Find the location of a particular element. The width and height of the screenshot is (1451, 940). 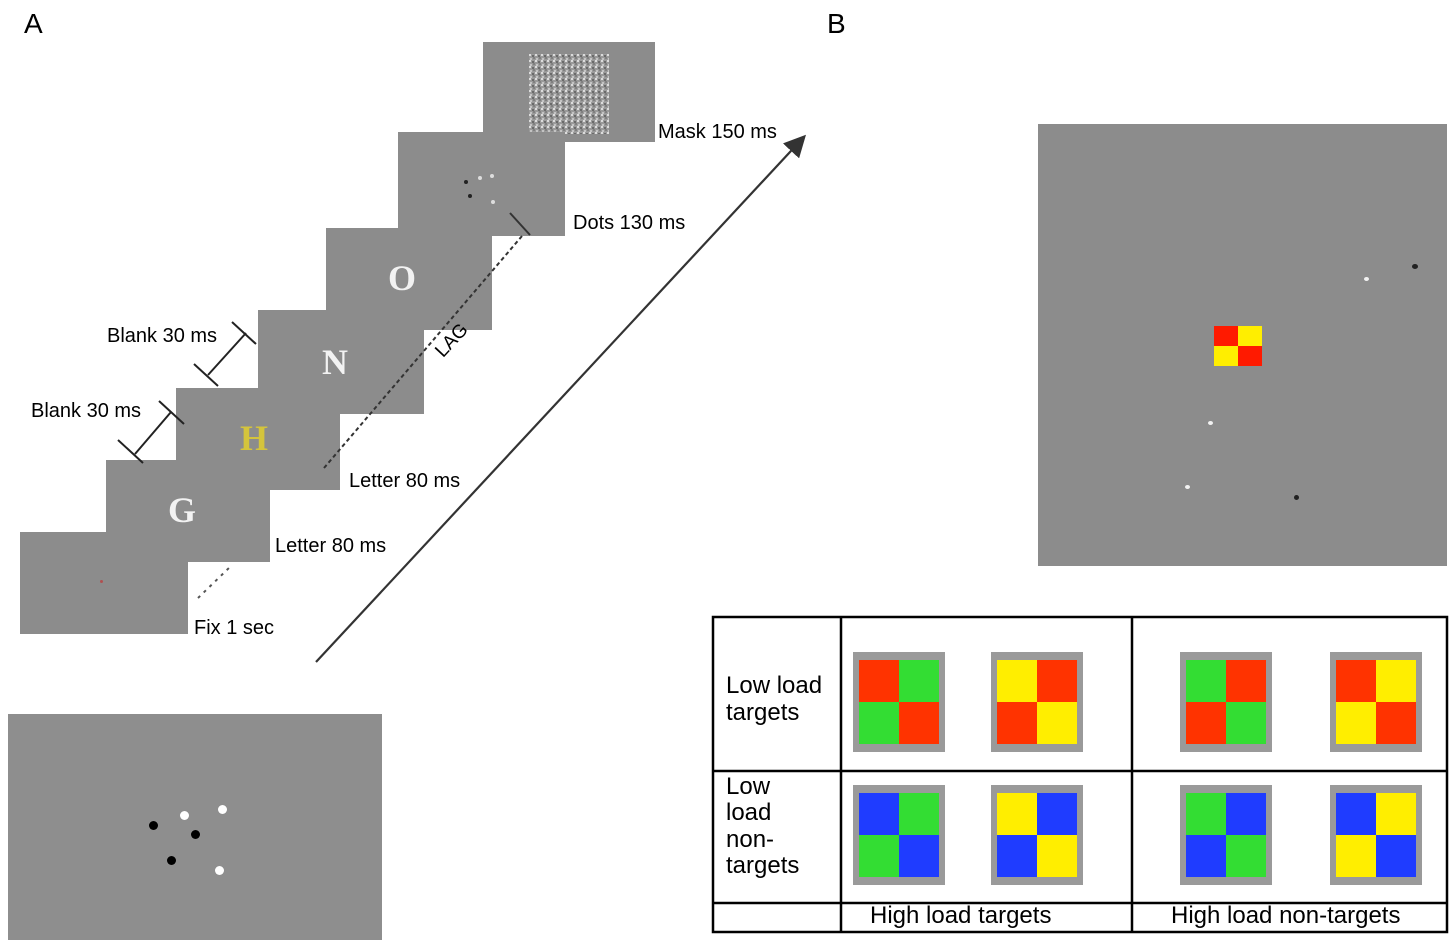

noise-mask is located at coordinates (569, 94).